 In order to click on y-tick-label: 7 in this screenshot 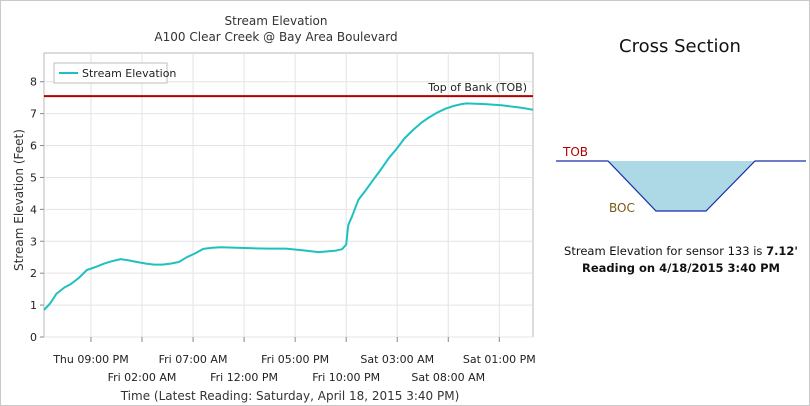, I will do `click(33, 114)`.